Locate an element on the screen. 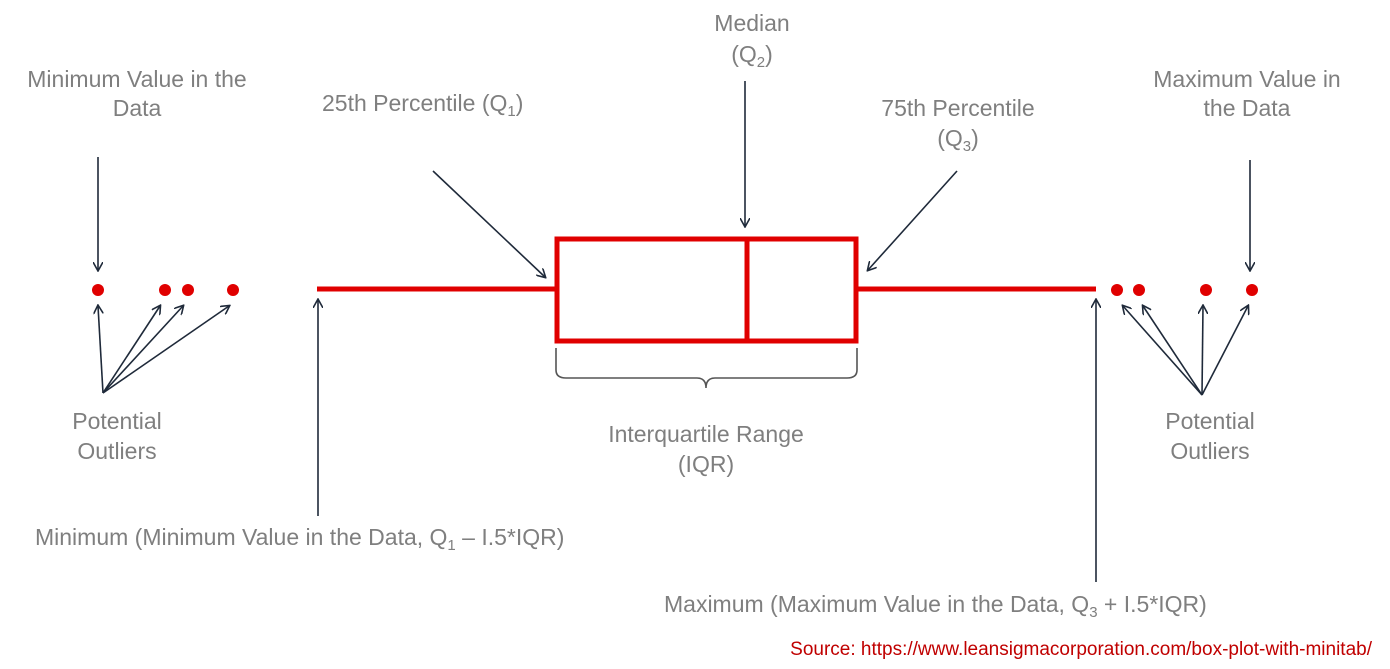  max-value-label-line1: Maximum Value in is located at coordinates (1246, 79).